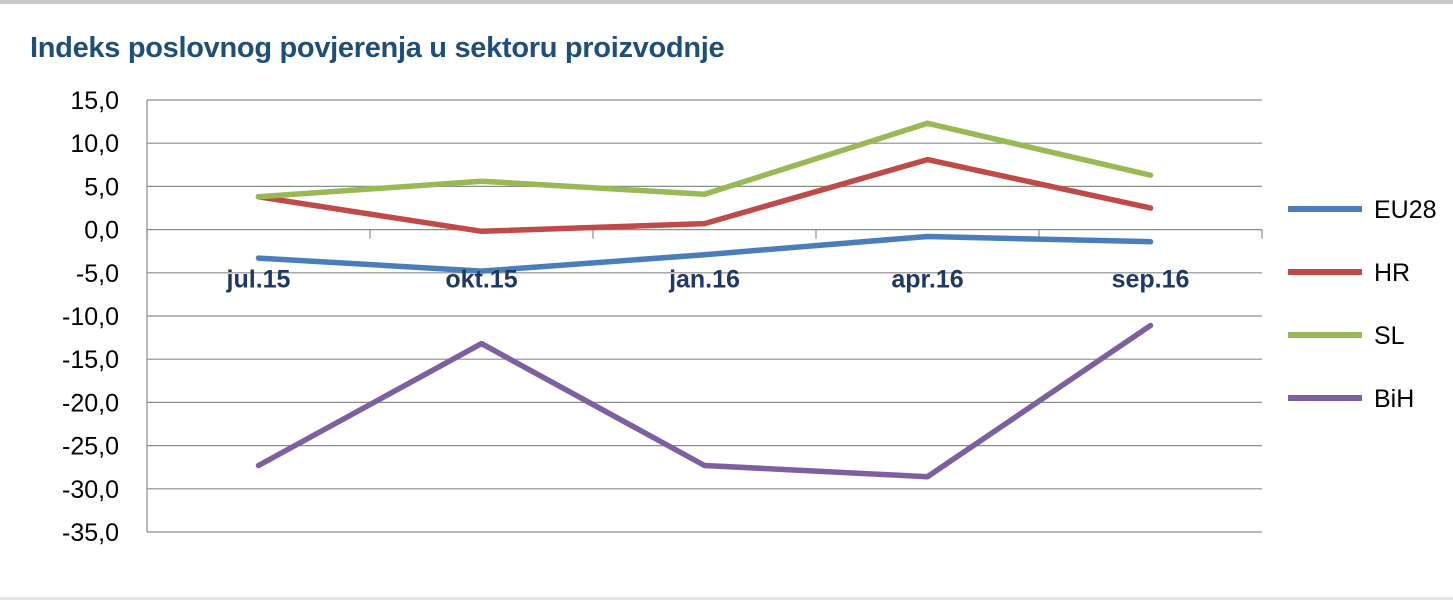 This screenshot has width=1453, height=604. What do you see at coordinates (1405, 210) in the screenshot?
I see `legend-label: EU28` at bounding box center [1405, 210].